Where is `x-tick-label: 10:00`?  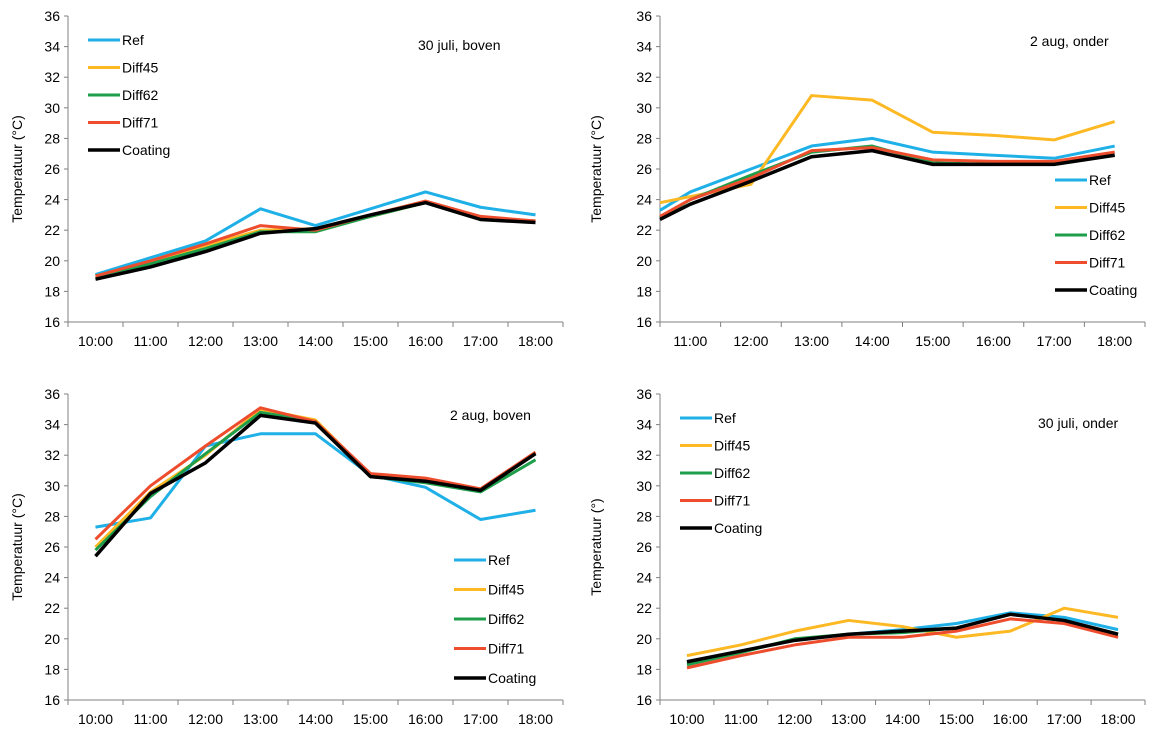 x-tick-label: 10:00 is located at coordinates (95, 341).